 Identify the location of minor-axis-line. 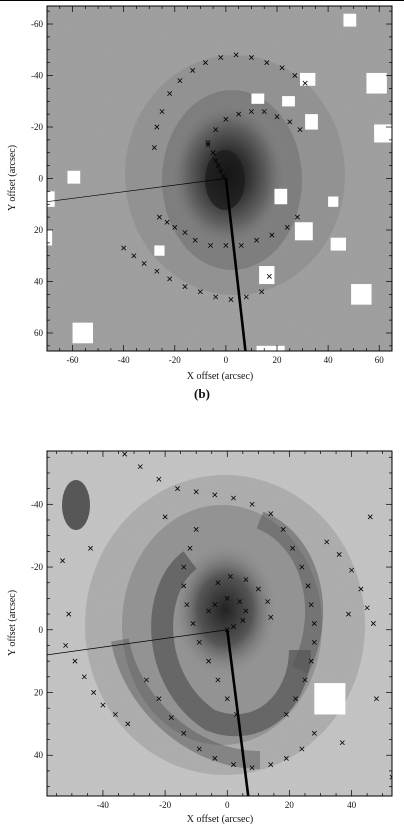
(136, 190).